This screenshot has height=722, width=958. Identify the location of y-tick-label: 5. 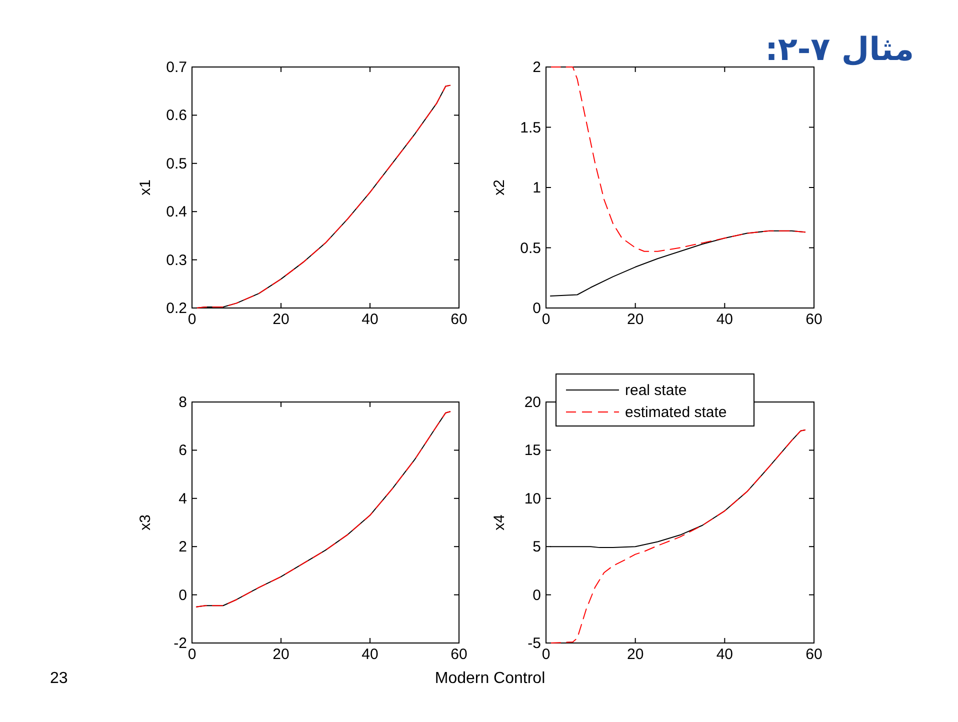
(536, 547).